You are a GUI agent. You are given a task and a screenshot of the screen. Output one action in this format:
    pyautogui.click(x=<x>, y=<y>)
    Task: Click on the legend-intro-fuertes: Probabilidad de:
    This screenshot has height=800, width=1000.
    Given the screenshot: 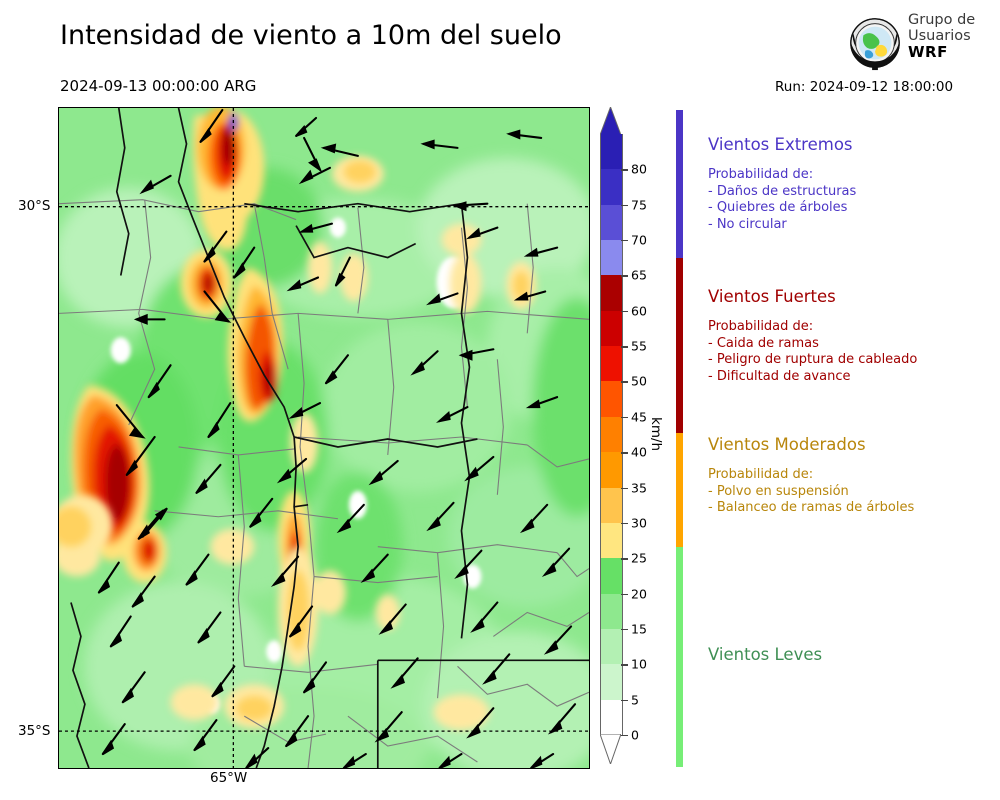 What is the action you would take?
    pyautogui.click(x=761, y=326)
    